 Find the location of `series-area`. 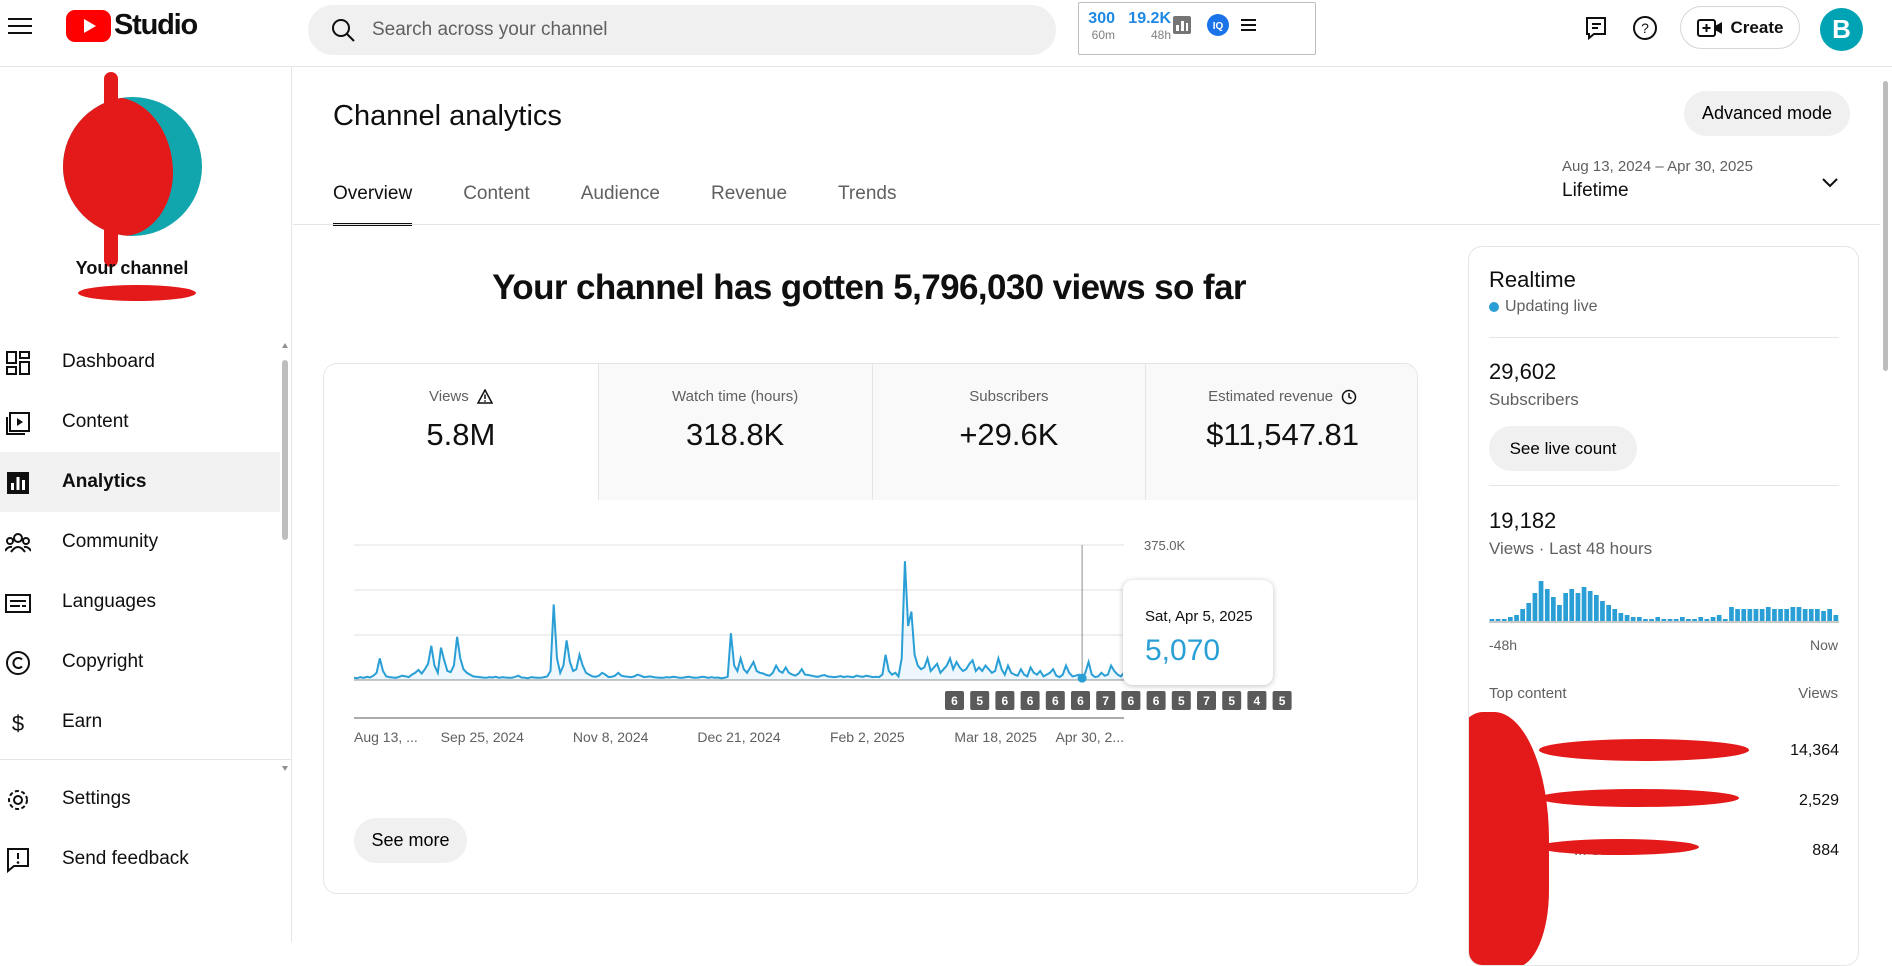

series-area is located at coordinates (739, 620).